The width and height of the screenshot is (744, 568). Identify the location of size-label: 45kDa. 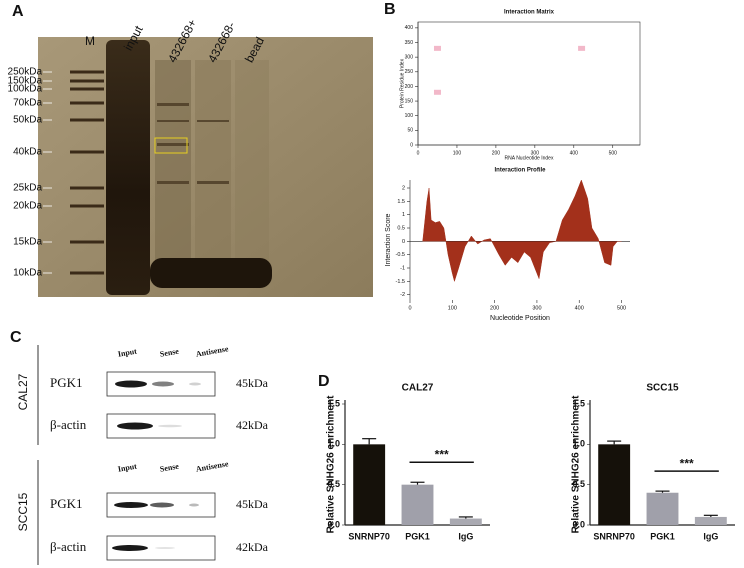
(252, 383).